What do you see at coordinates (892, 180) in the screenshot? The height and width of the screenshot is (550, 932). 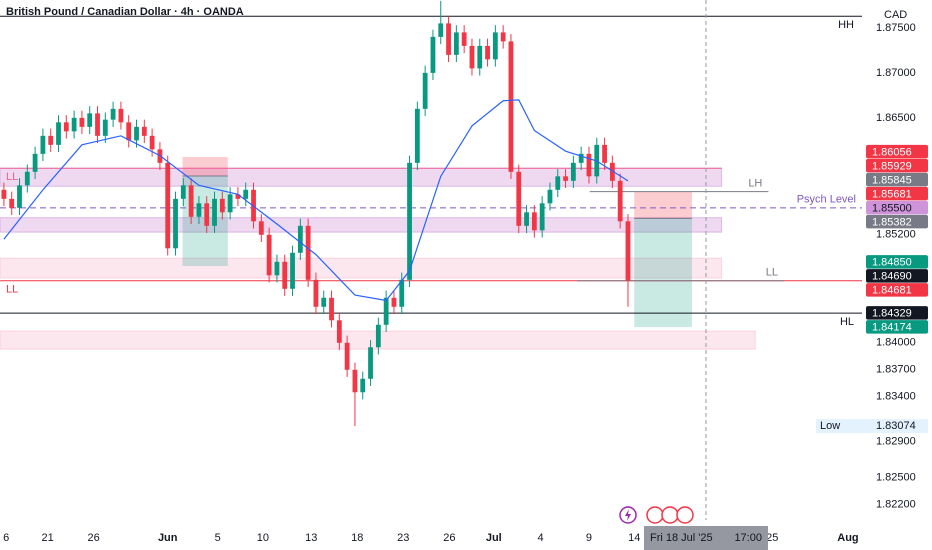 I see `price-label: 1.85845` at bounding box center [892, 180].